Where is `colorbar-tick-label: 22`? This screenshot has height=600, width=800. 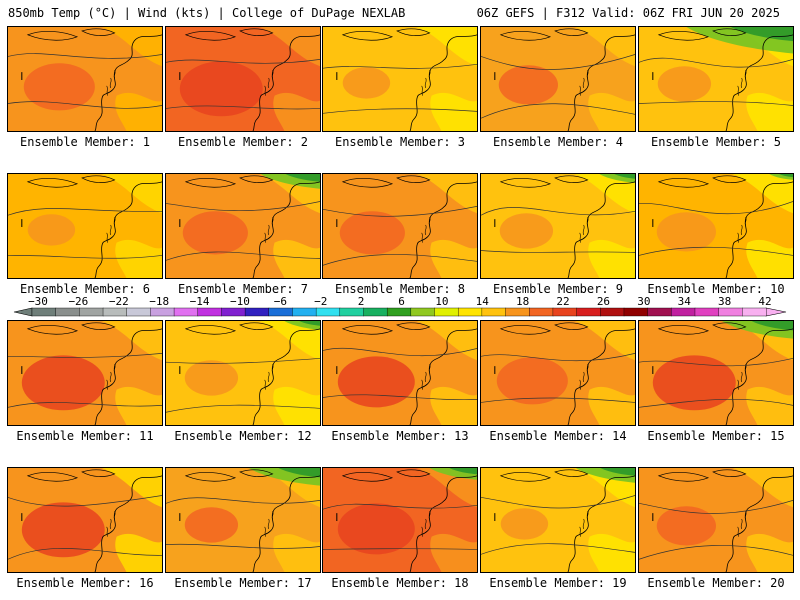
colorbar-tick-label: 22 is located at coordinates (562, 301).